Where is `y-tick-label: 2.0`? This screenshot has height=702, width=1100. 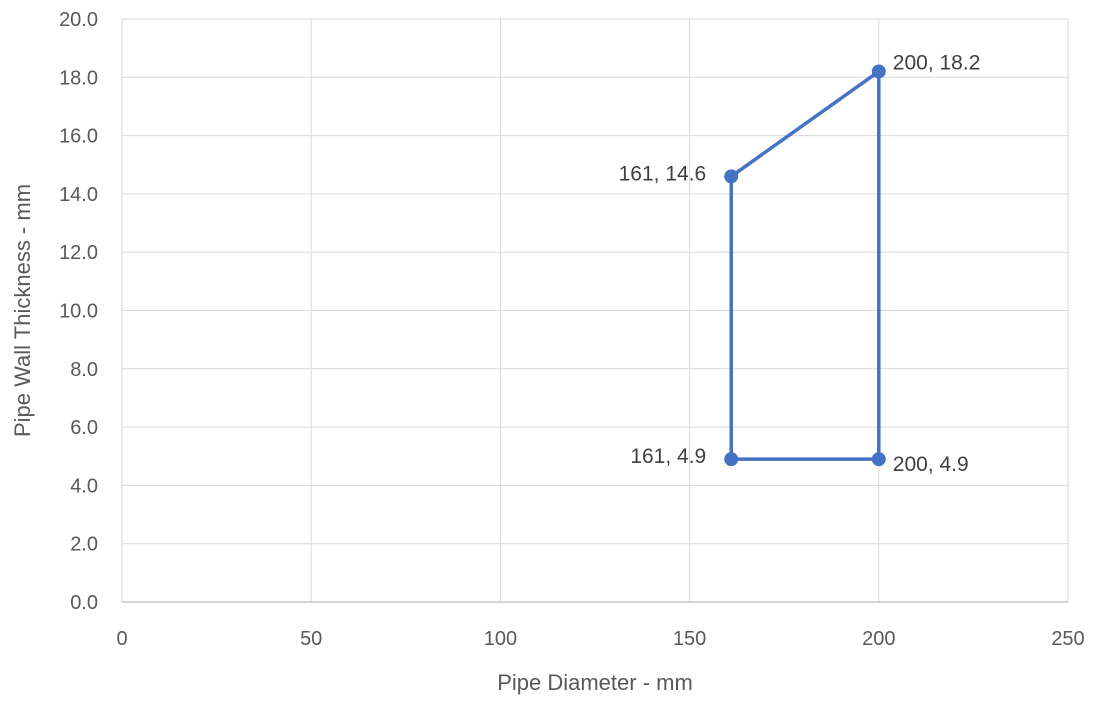 y-tick-label: 2.0 is located at coordinates (84, 545).